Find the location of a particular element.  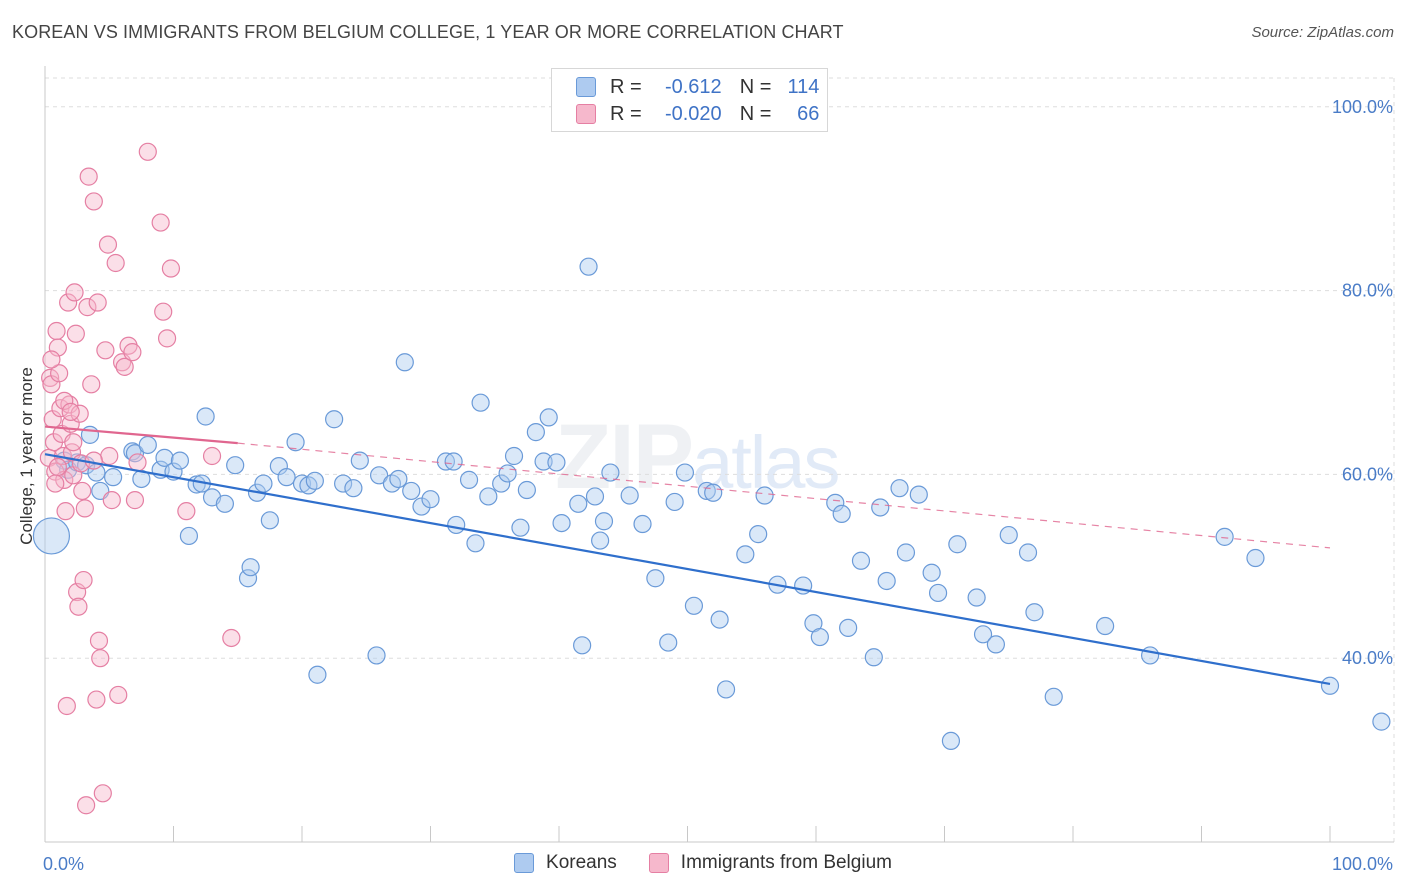

belgium-trend-dashed is located at coordinates (784, 495).